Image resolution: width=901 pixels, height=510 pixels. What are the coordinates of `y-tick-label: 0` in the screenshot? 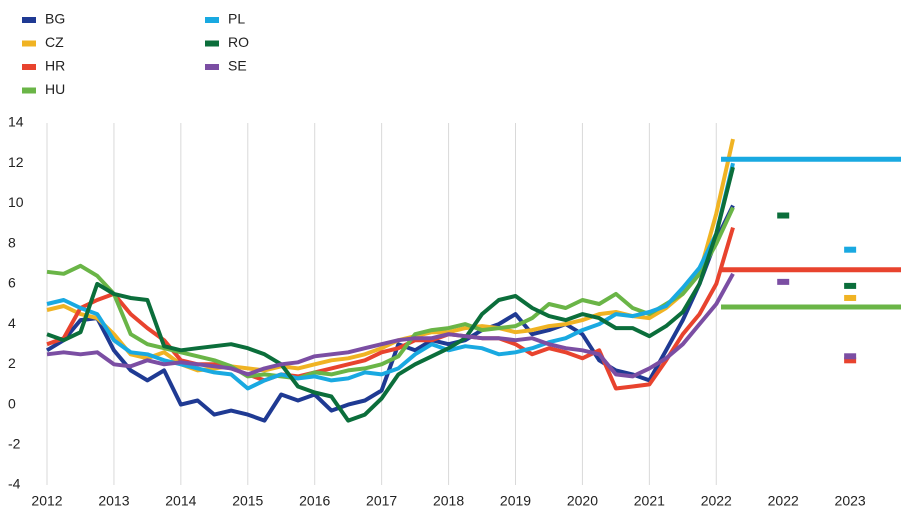 It's located at (12, 403).